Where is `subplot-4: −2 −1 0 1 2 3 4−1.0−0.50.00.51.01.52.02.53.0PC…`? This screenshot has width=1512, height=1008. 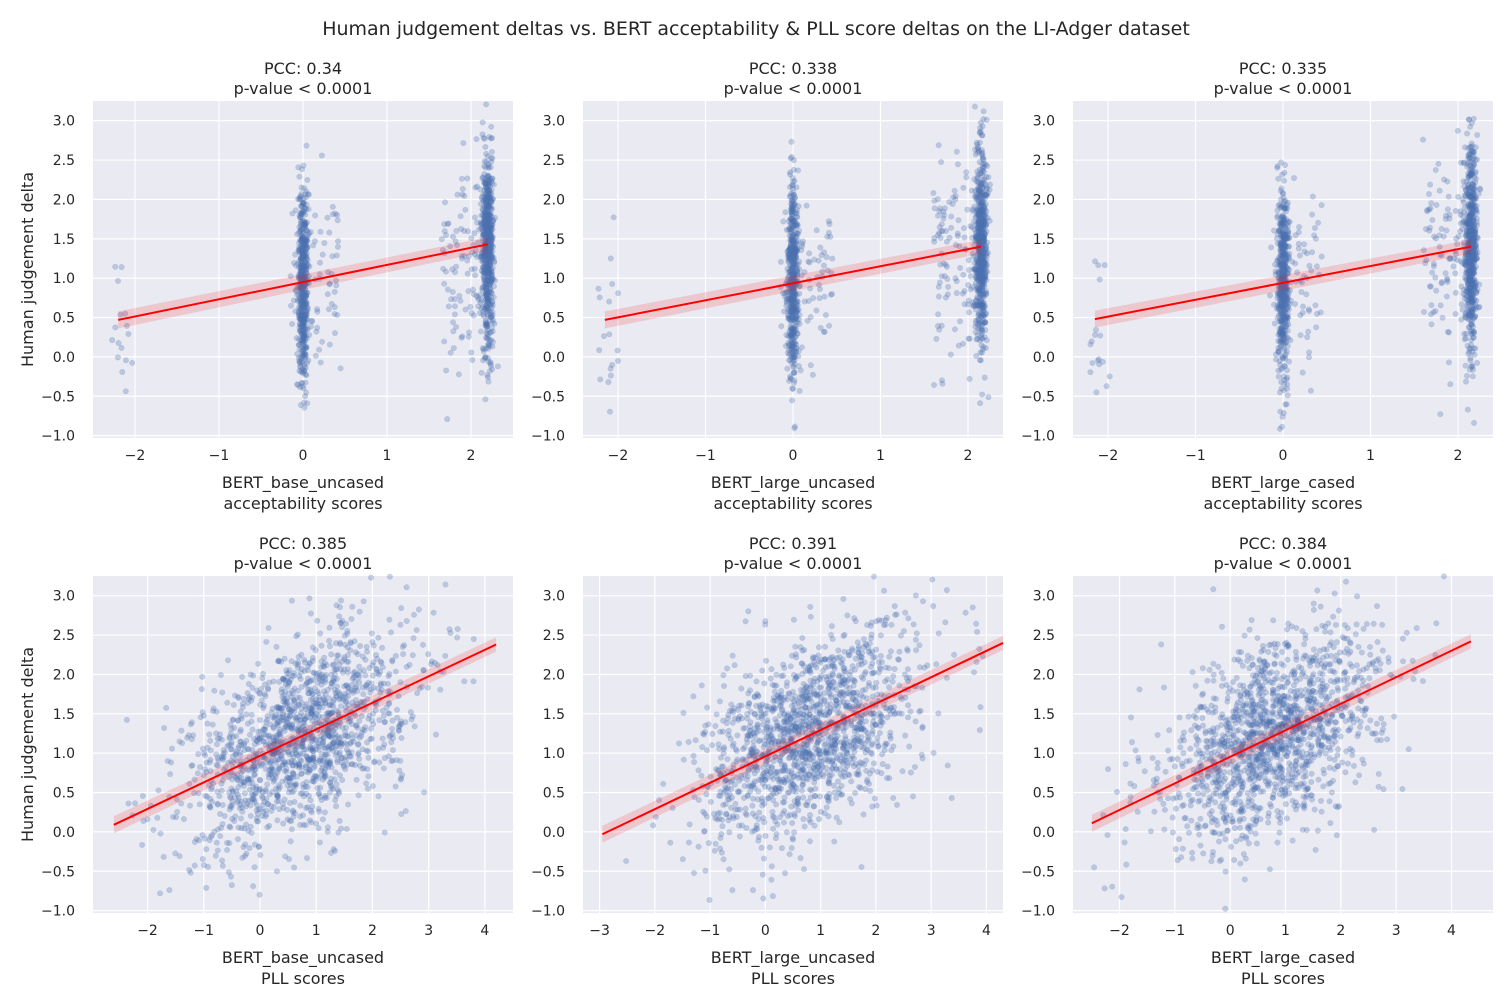 subplot-4: −2 −1 0 1 2 3 4−1.0−0.50.00.51.01.52.02.53.0PC… is located at coordinates (265, 761).